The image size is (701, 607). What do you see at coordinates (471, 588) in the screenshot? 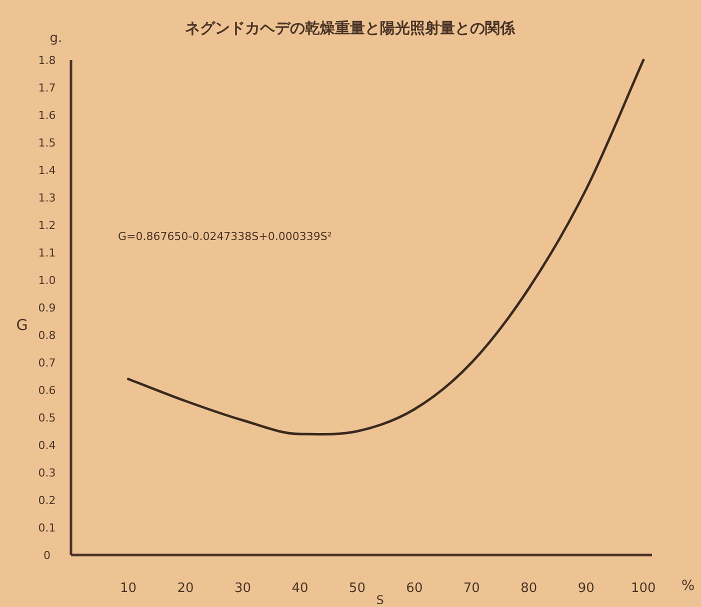
I see `x-tick-label: 70` at bounding box center [471, 588].